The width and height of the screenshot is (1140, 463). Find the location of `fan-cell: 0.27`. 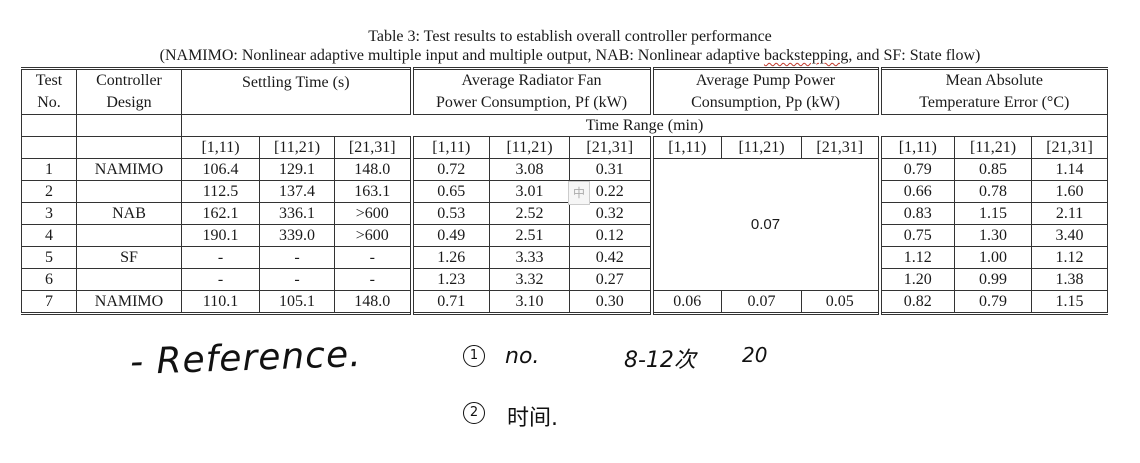

fan-cell: 0.27 is located at coordinates (610, 279).